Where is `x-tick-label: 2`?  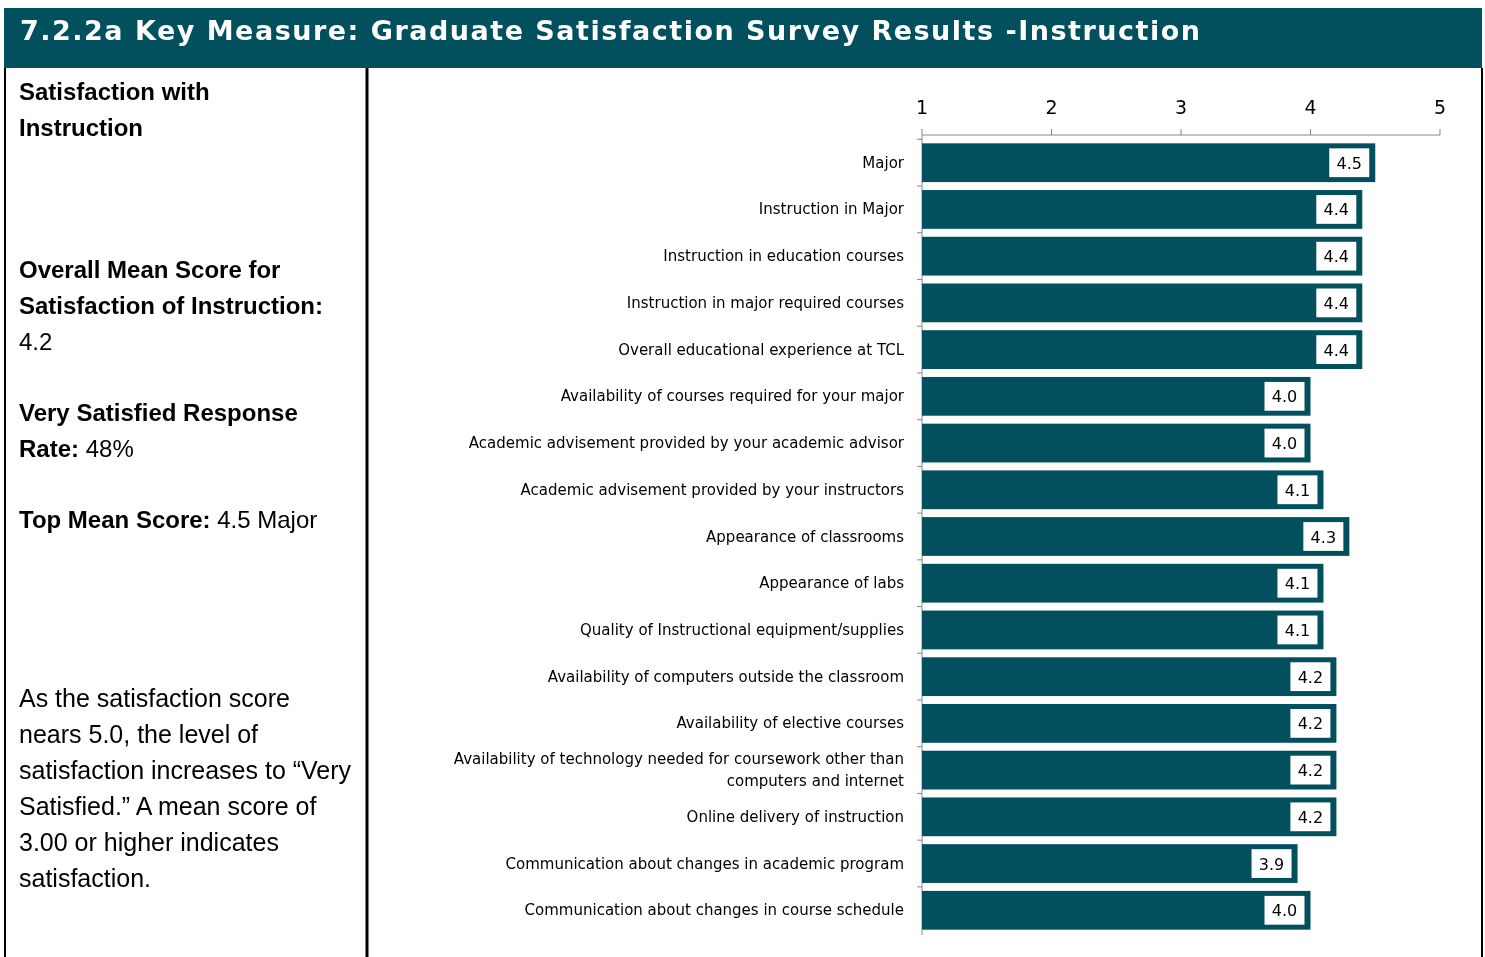 x-tick-label: 2 is located at coordinates (1051, 107).